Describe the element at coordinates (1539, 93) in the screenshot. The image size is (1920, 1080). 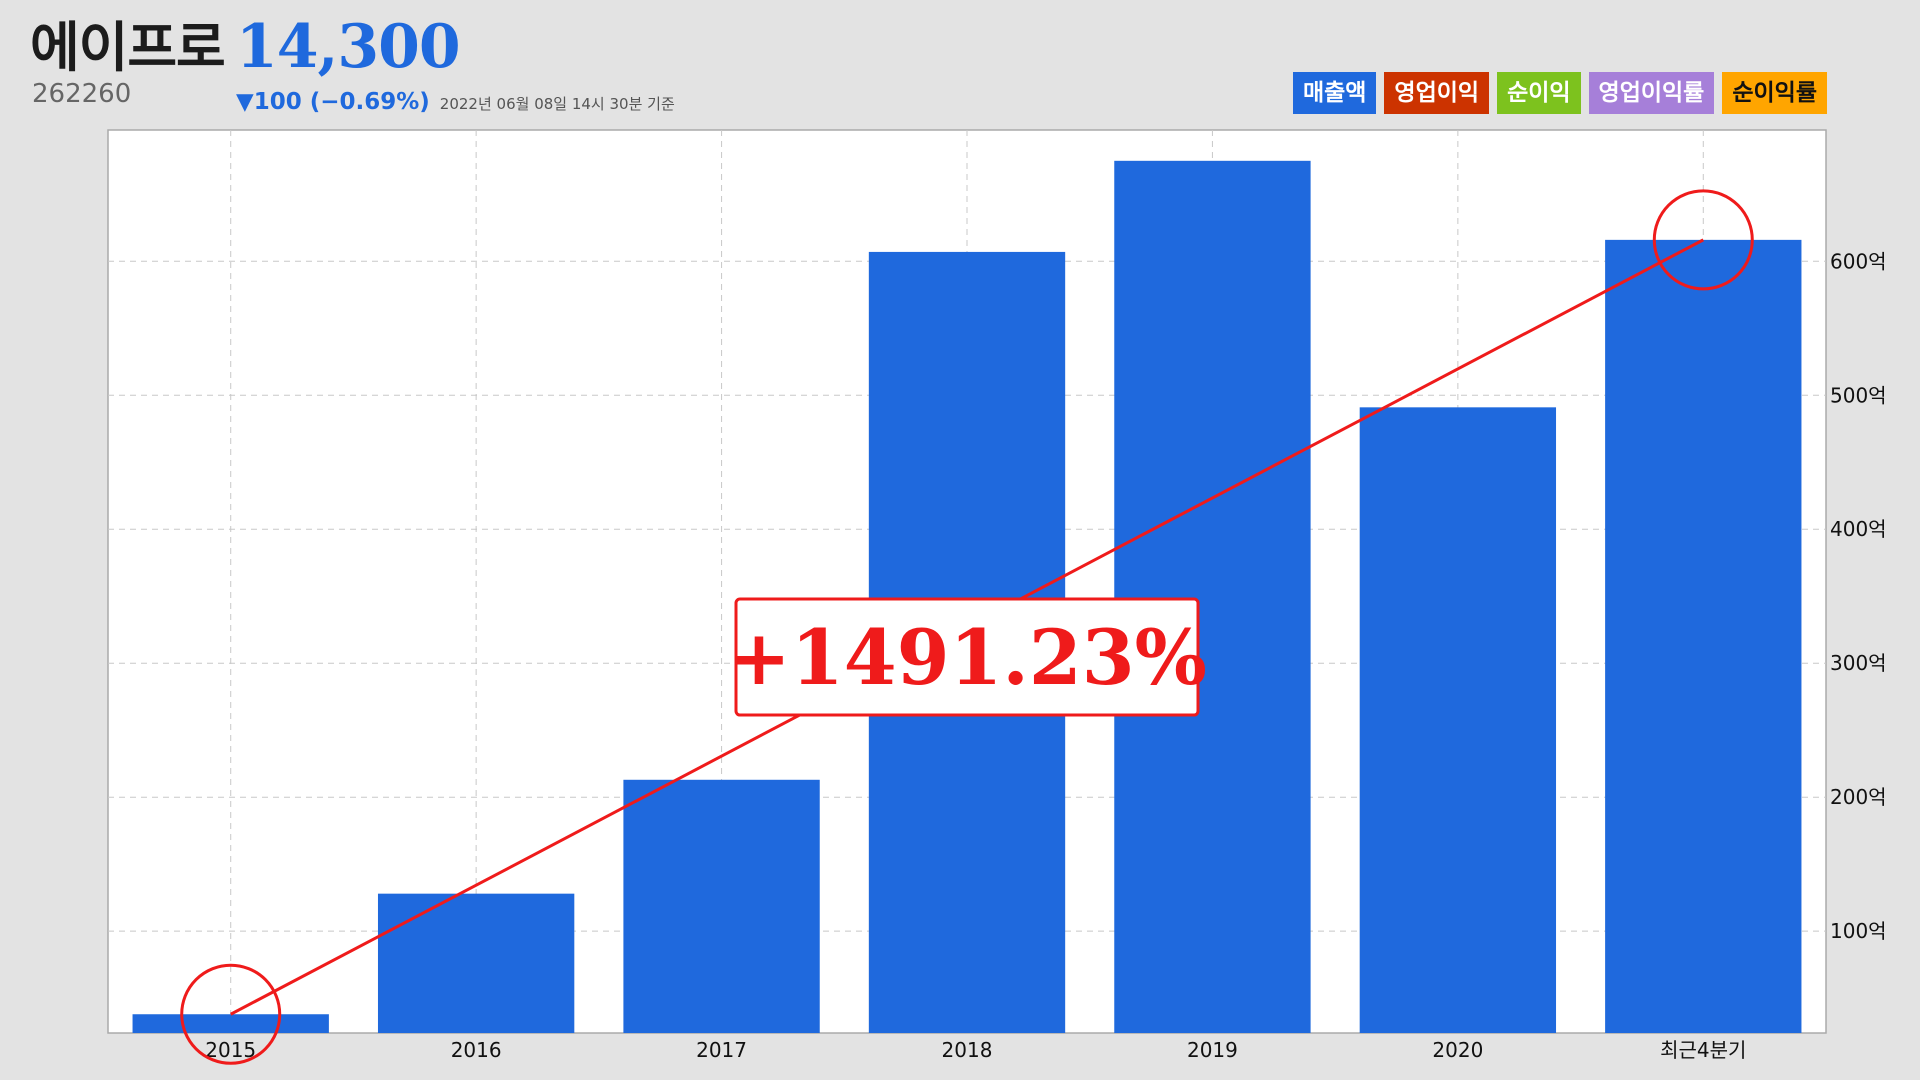
I see `legend-item-net-income: 순이익` at that location.